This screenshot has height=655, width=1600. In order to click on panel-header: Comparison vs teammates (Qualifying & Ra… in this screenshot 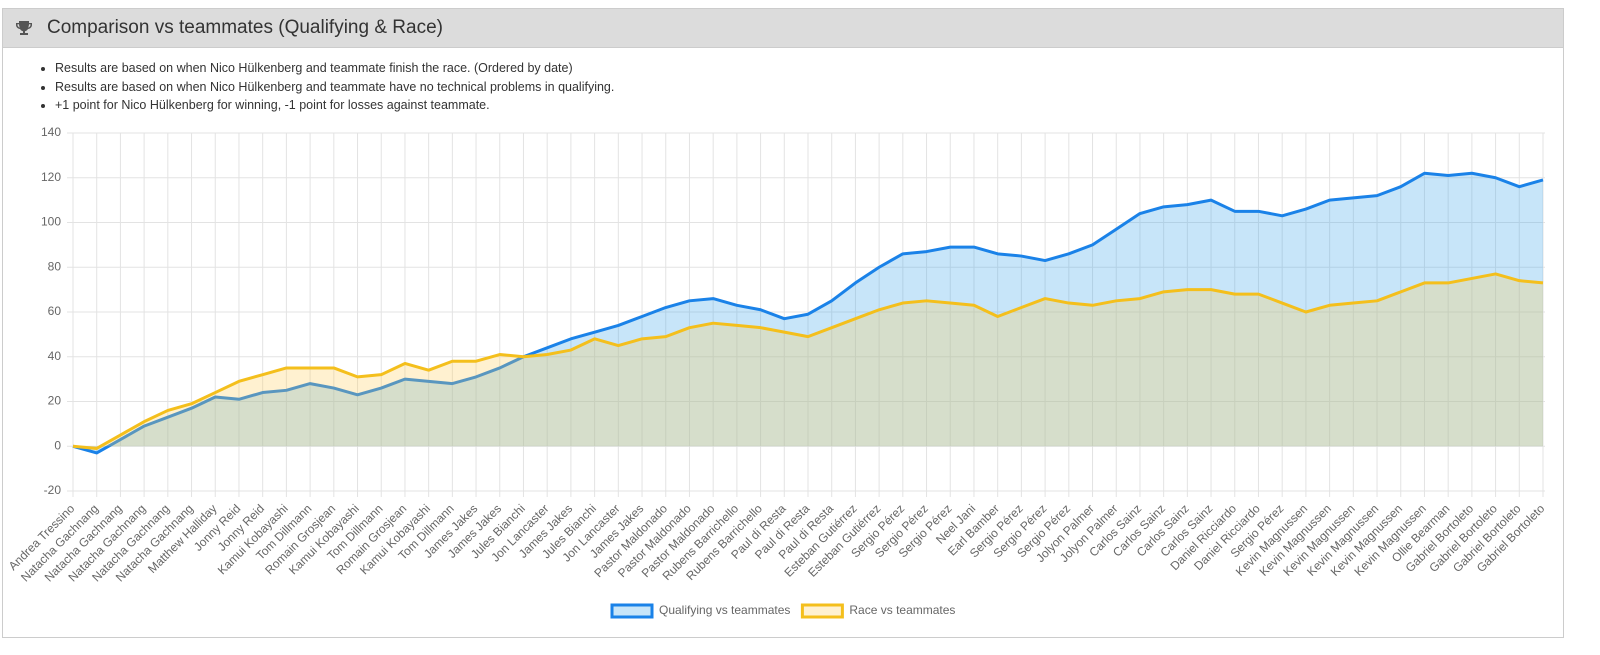, I will do `click(783, 28)`.